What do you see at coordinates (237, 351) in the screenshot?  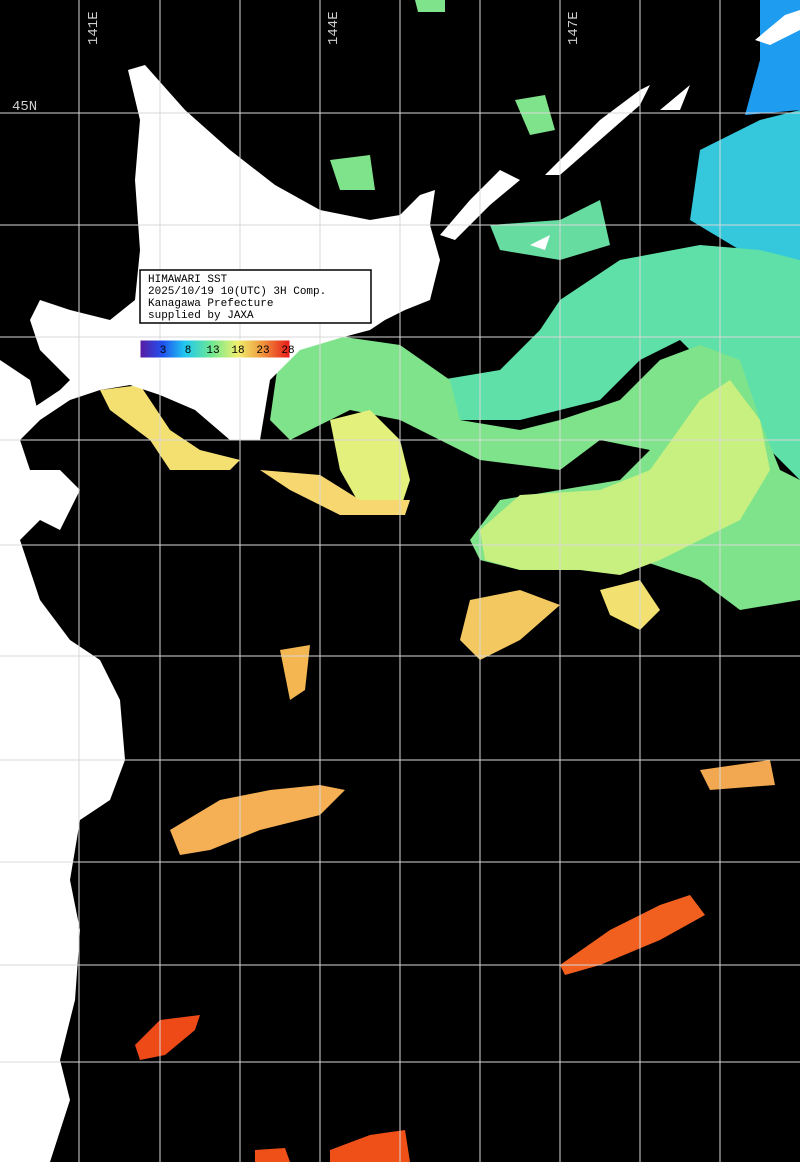 I see `colorbar-label: 18` at bounding box center [237, 351].